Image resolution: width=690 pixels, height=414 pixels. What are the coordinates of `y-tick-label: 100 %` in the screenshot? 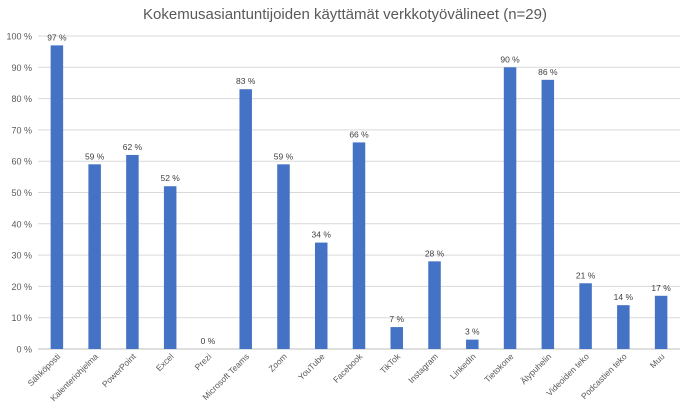 It's located at (19, 37).